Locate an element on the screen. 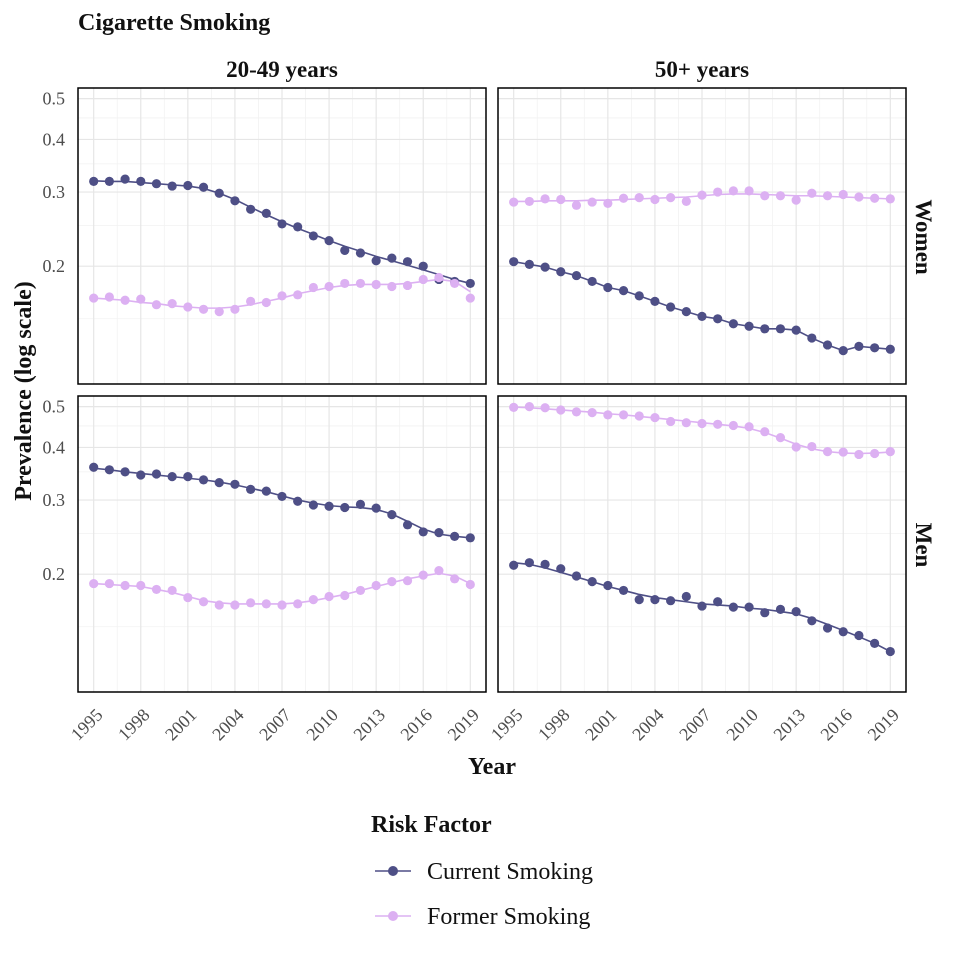 The width and height of the screenshot is (960, 965). panel-50-years-women is located at coordinates (702, 236).